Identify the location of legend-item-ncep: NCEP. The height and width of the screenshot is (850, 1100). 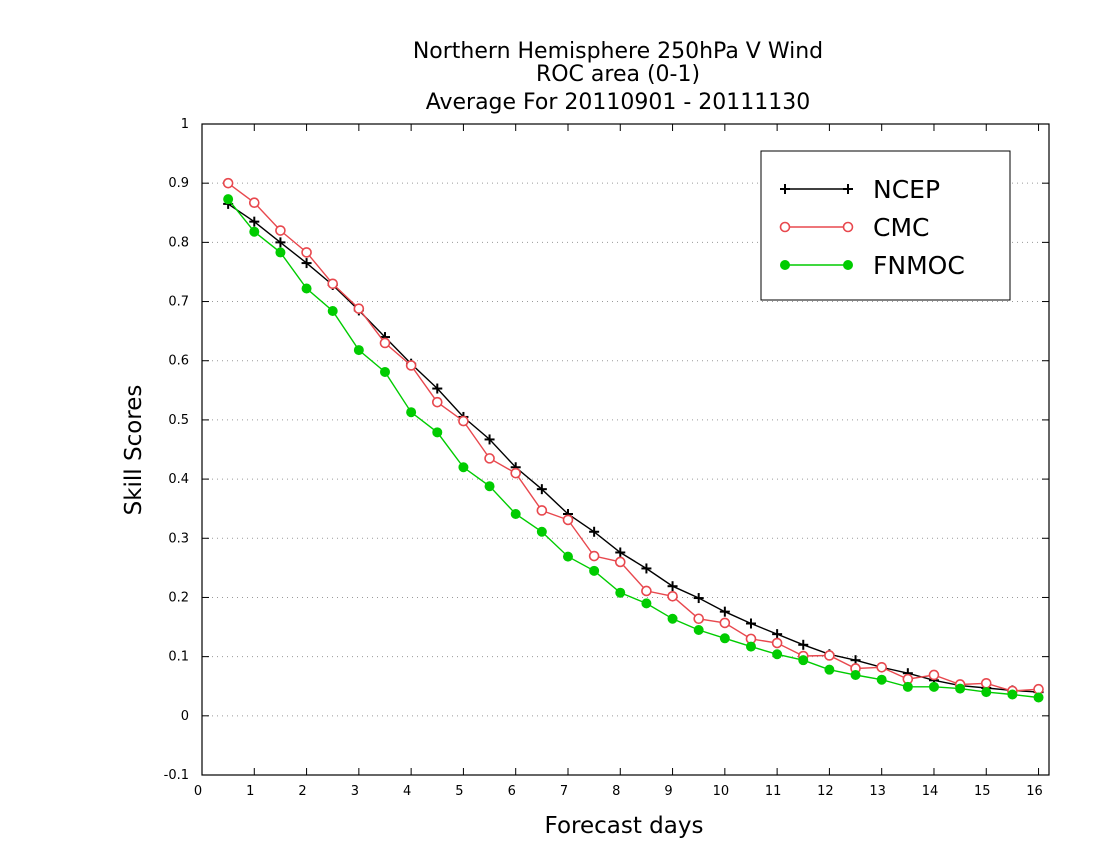
(860, 189).